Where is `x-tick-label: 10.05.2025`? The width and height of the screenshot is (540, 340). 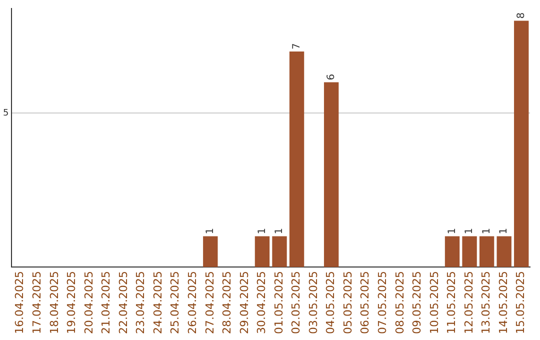 x-tick-label: 10.05.2025 is located at coordinates (434, 302).